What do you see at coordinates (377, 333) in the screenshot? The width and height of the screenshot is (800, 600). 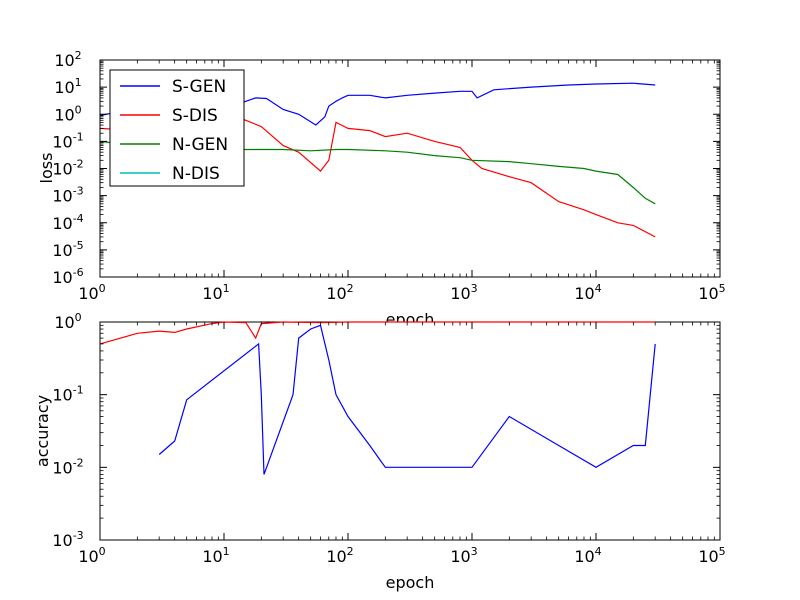 I see `accuracy-series-s-dis` at bounding box center [377, 333].